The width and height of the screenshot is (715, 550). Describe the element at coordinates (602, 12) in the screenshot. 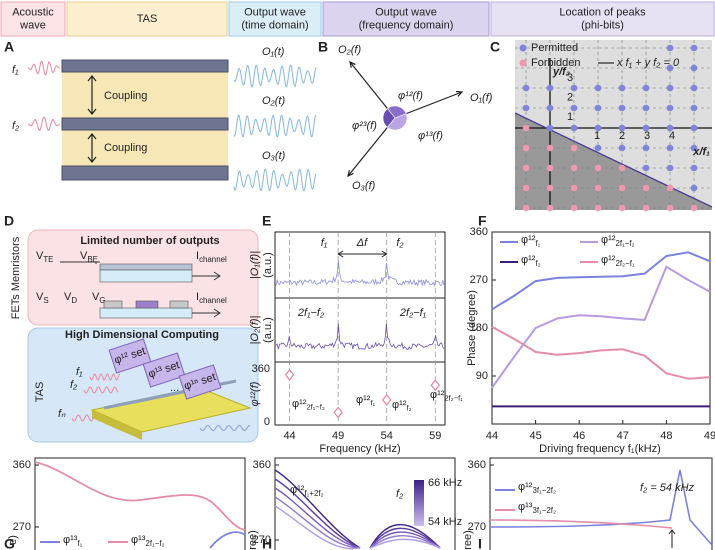

I see `header-text: Location of peaks` at that location.